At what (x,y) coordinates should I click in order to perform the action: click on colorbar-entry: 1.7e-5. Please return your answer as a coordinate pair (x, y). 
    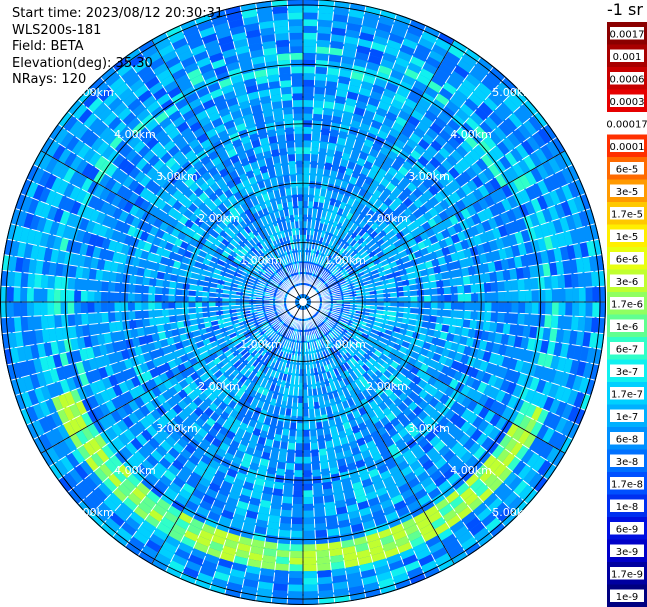
    Looking at the image, I should click on (627, 213).